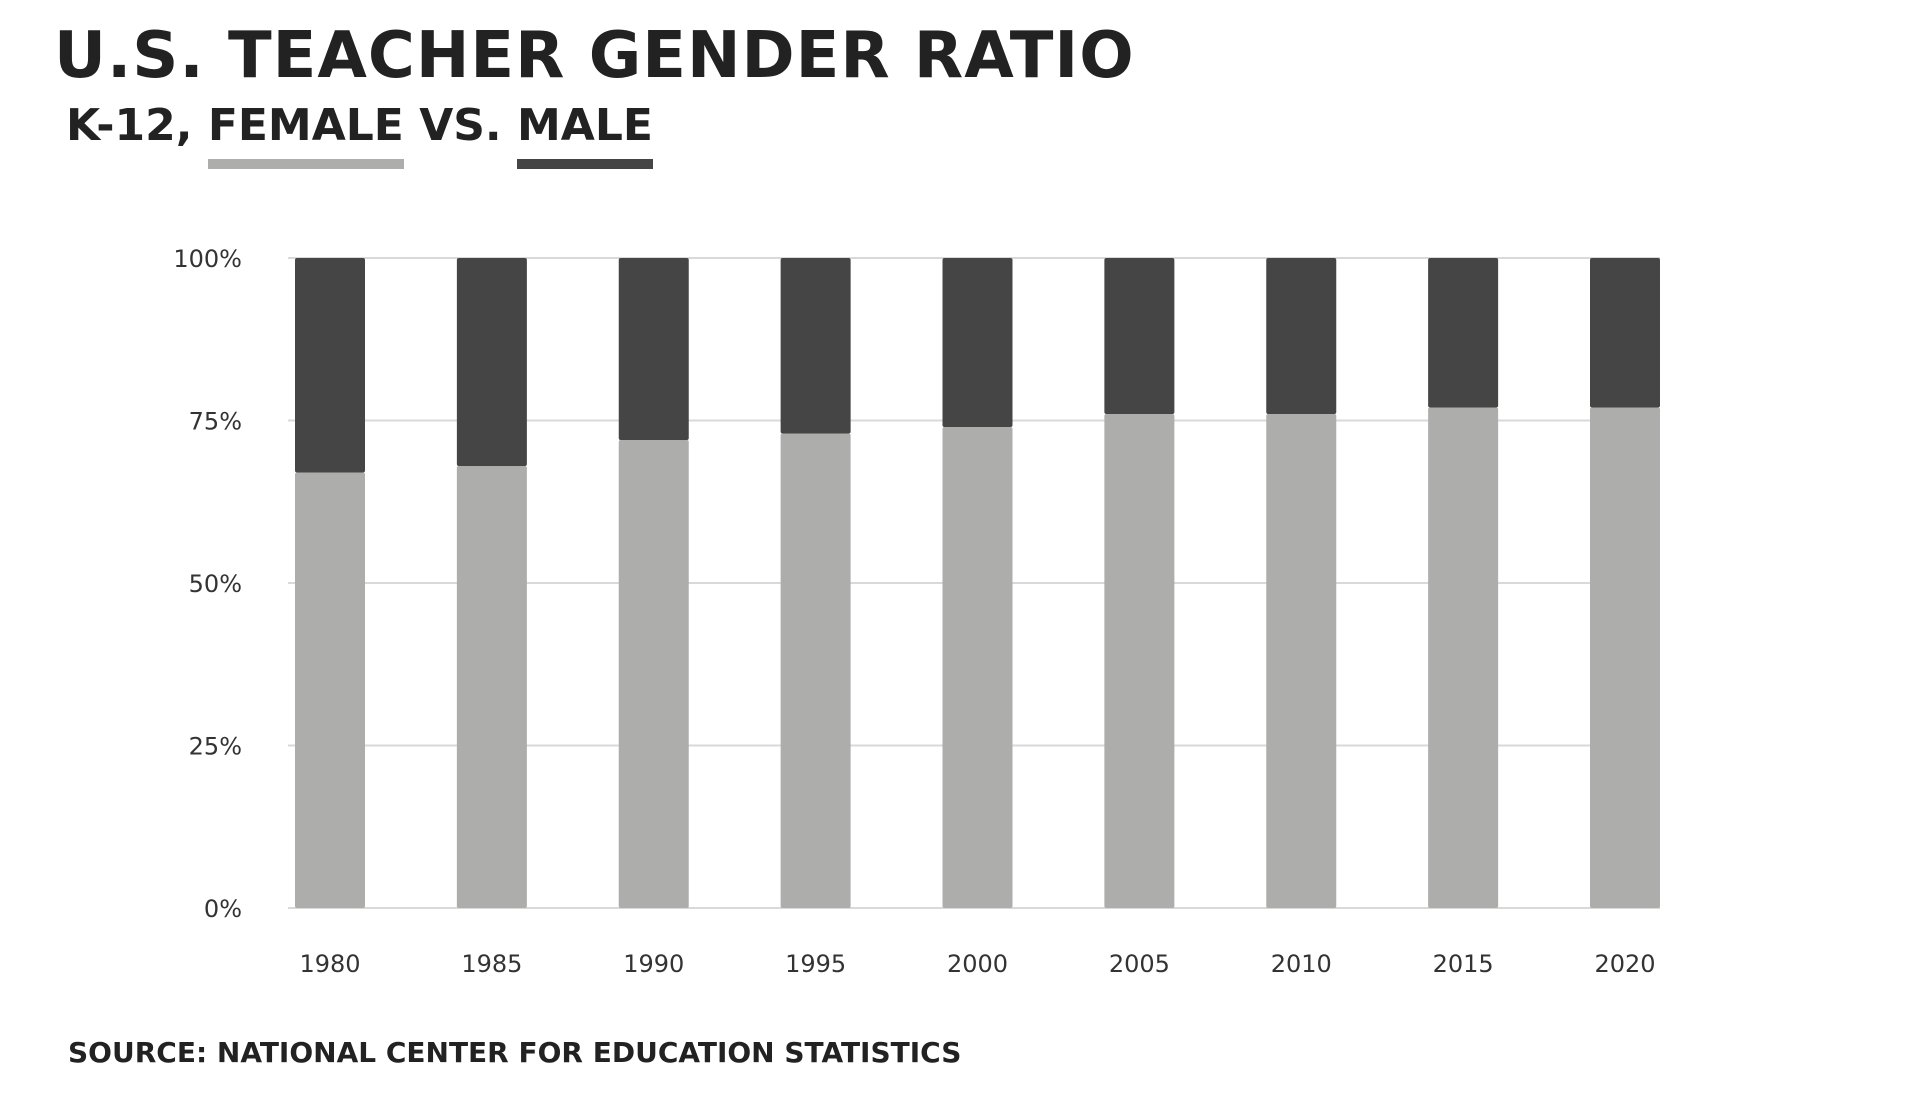 The image size is (1920, 1100). I want to click on chart-title: U.S. TEACHER GENDER RATIO, so click(594, 56).